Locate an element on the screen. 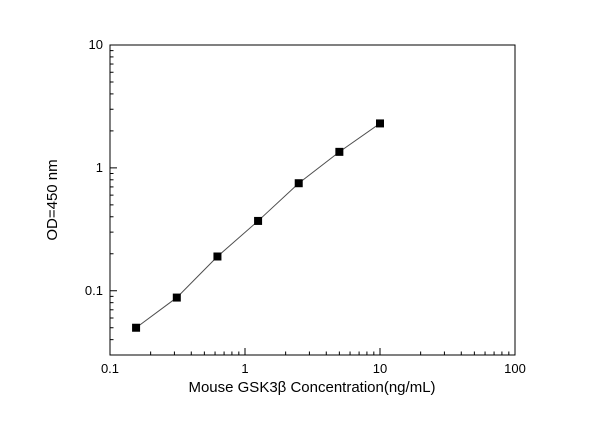  x-tick-label: 100 is located at coordinates (515, 368).